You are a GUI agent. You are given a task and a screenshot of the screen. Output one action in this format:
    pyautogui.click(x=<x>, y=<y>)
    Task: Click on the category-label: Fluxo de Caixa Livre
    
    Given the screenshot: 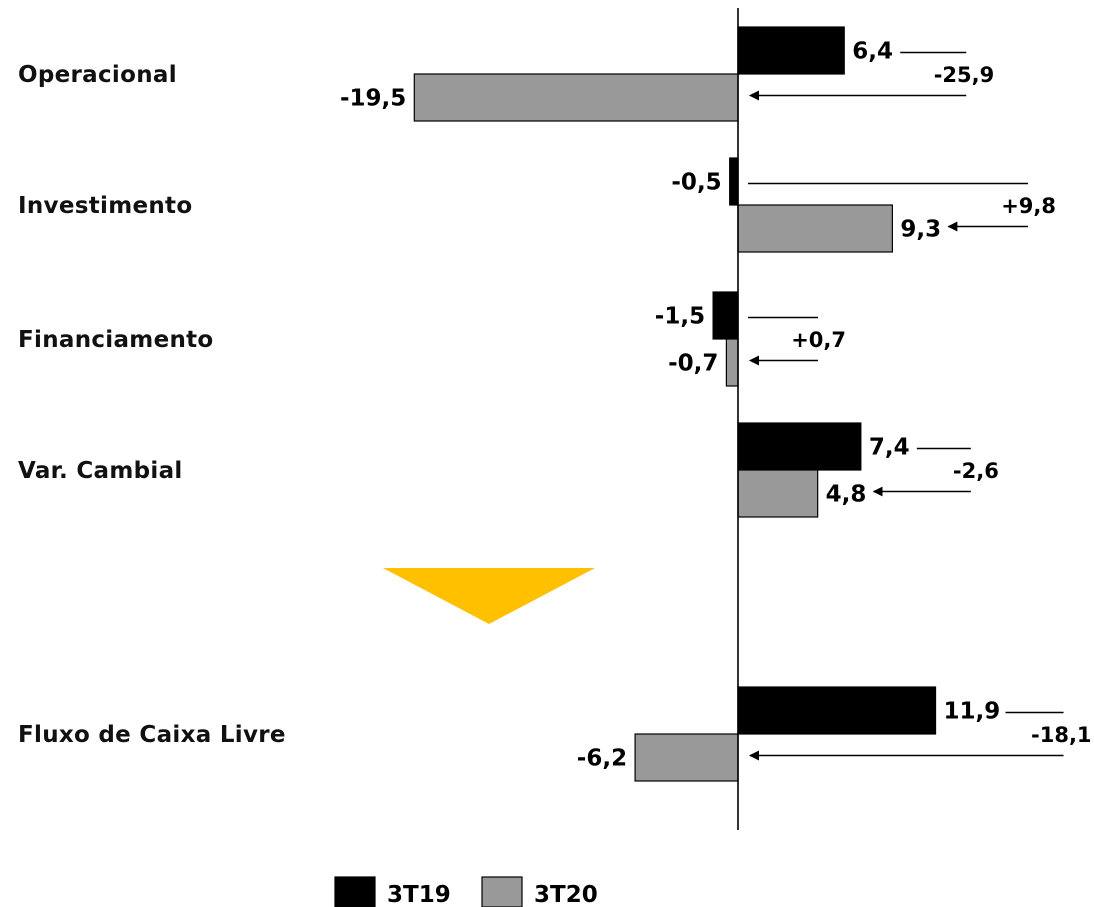 What is the action you would take?
    pyautogui.click(x=152, y=735)
    